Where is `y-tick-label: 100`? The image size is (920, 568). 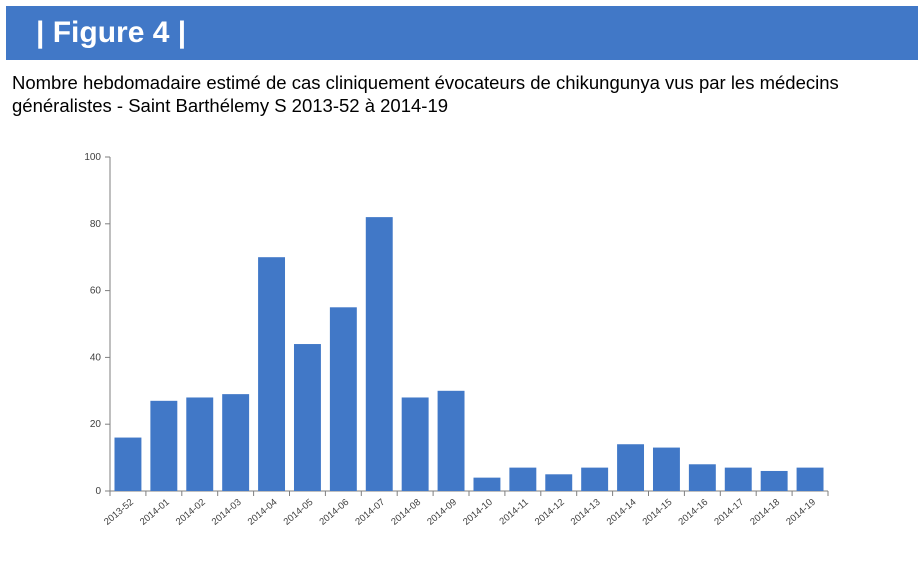
y-tick-label: 100 is located at coordinates (92, 157).